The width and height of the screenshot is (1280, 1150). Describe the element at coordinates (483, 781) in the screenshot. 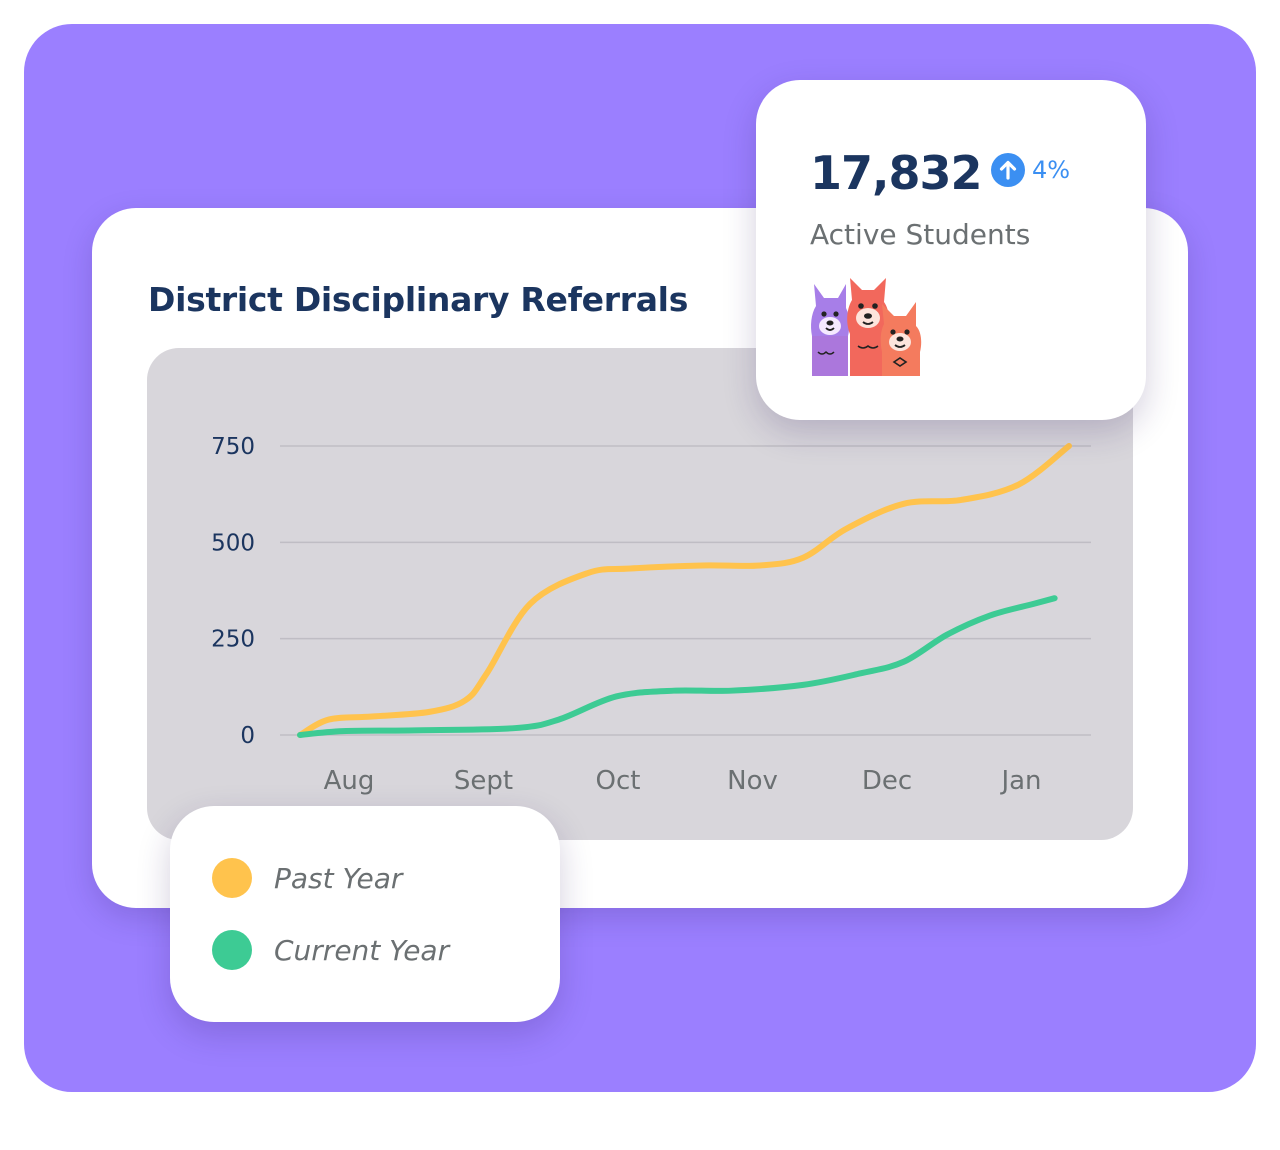

I see `x-tick-label: Sept` at that location.